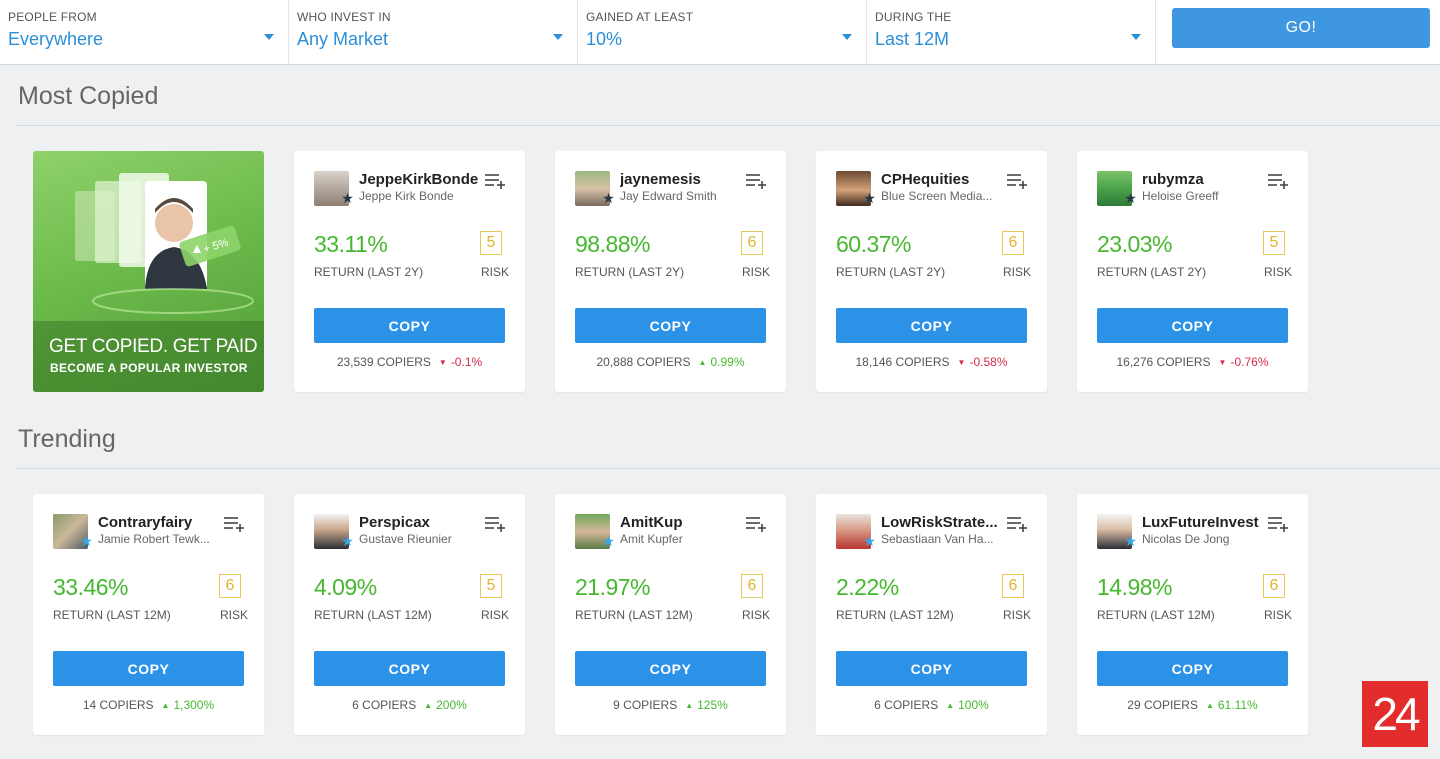 This screenshot has width=1440, height=759. I want to click on copiers-count: 9 COPIERS, so click(645, 705).